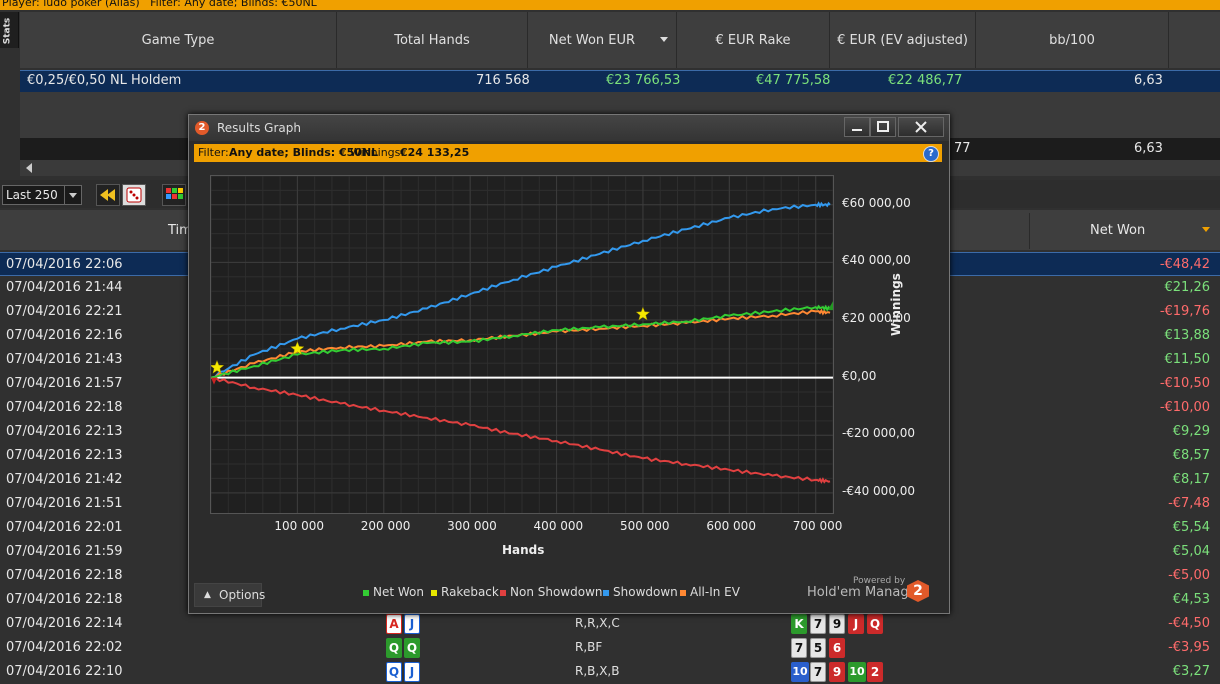  Describe the element at coordinates (876, 318) in the screenshot. I see `y-tick-label: €20 000,00` at that location.